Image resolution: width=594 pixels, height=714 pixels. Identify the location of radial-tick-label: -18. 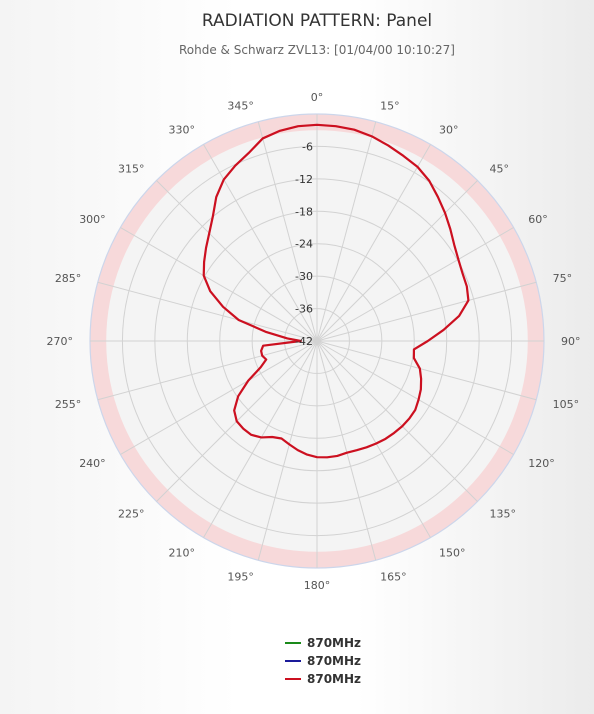
(304, 211).